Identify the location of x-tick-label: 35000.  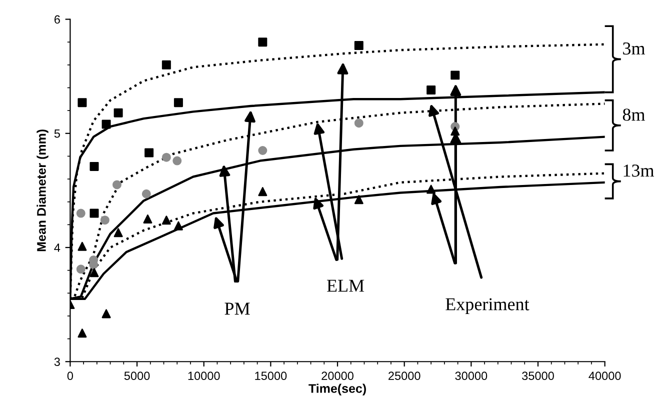
(538, 376).